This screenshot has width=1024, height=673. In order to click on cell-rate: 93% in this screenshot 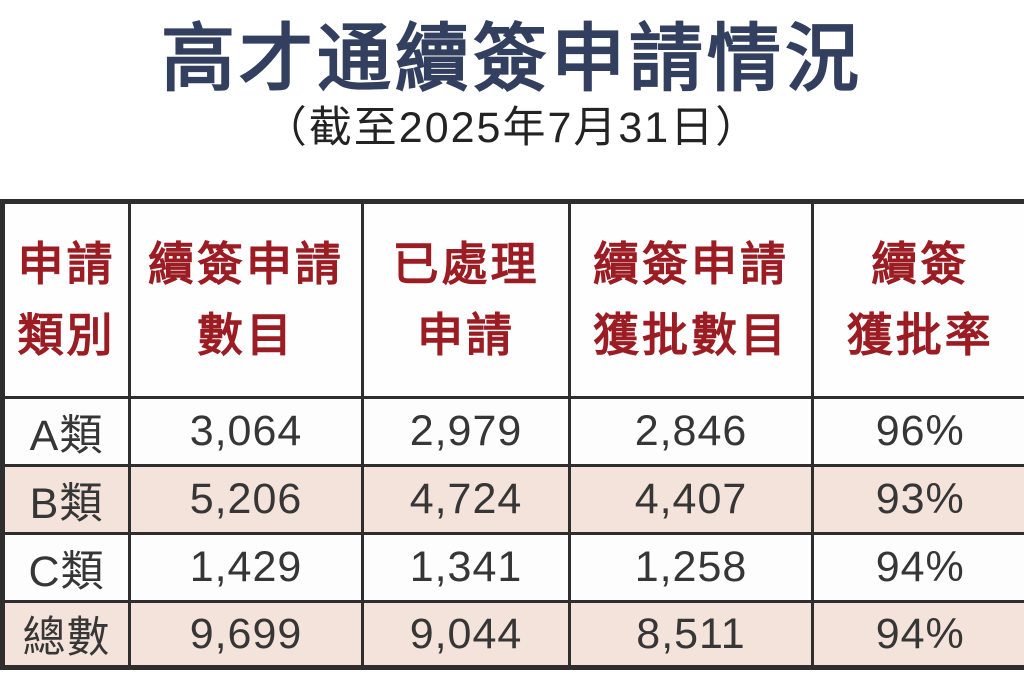, I will do `click(917, 499)`.